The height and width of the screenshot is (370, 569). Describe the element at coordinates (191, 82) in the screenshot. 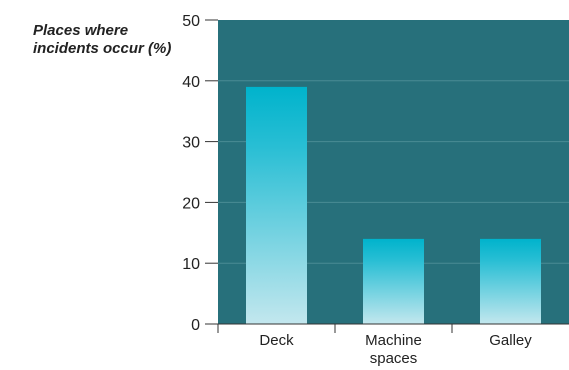

I see `y-tick-label: 40` at that location.